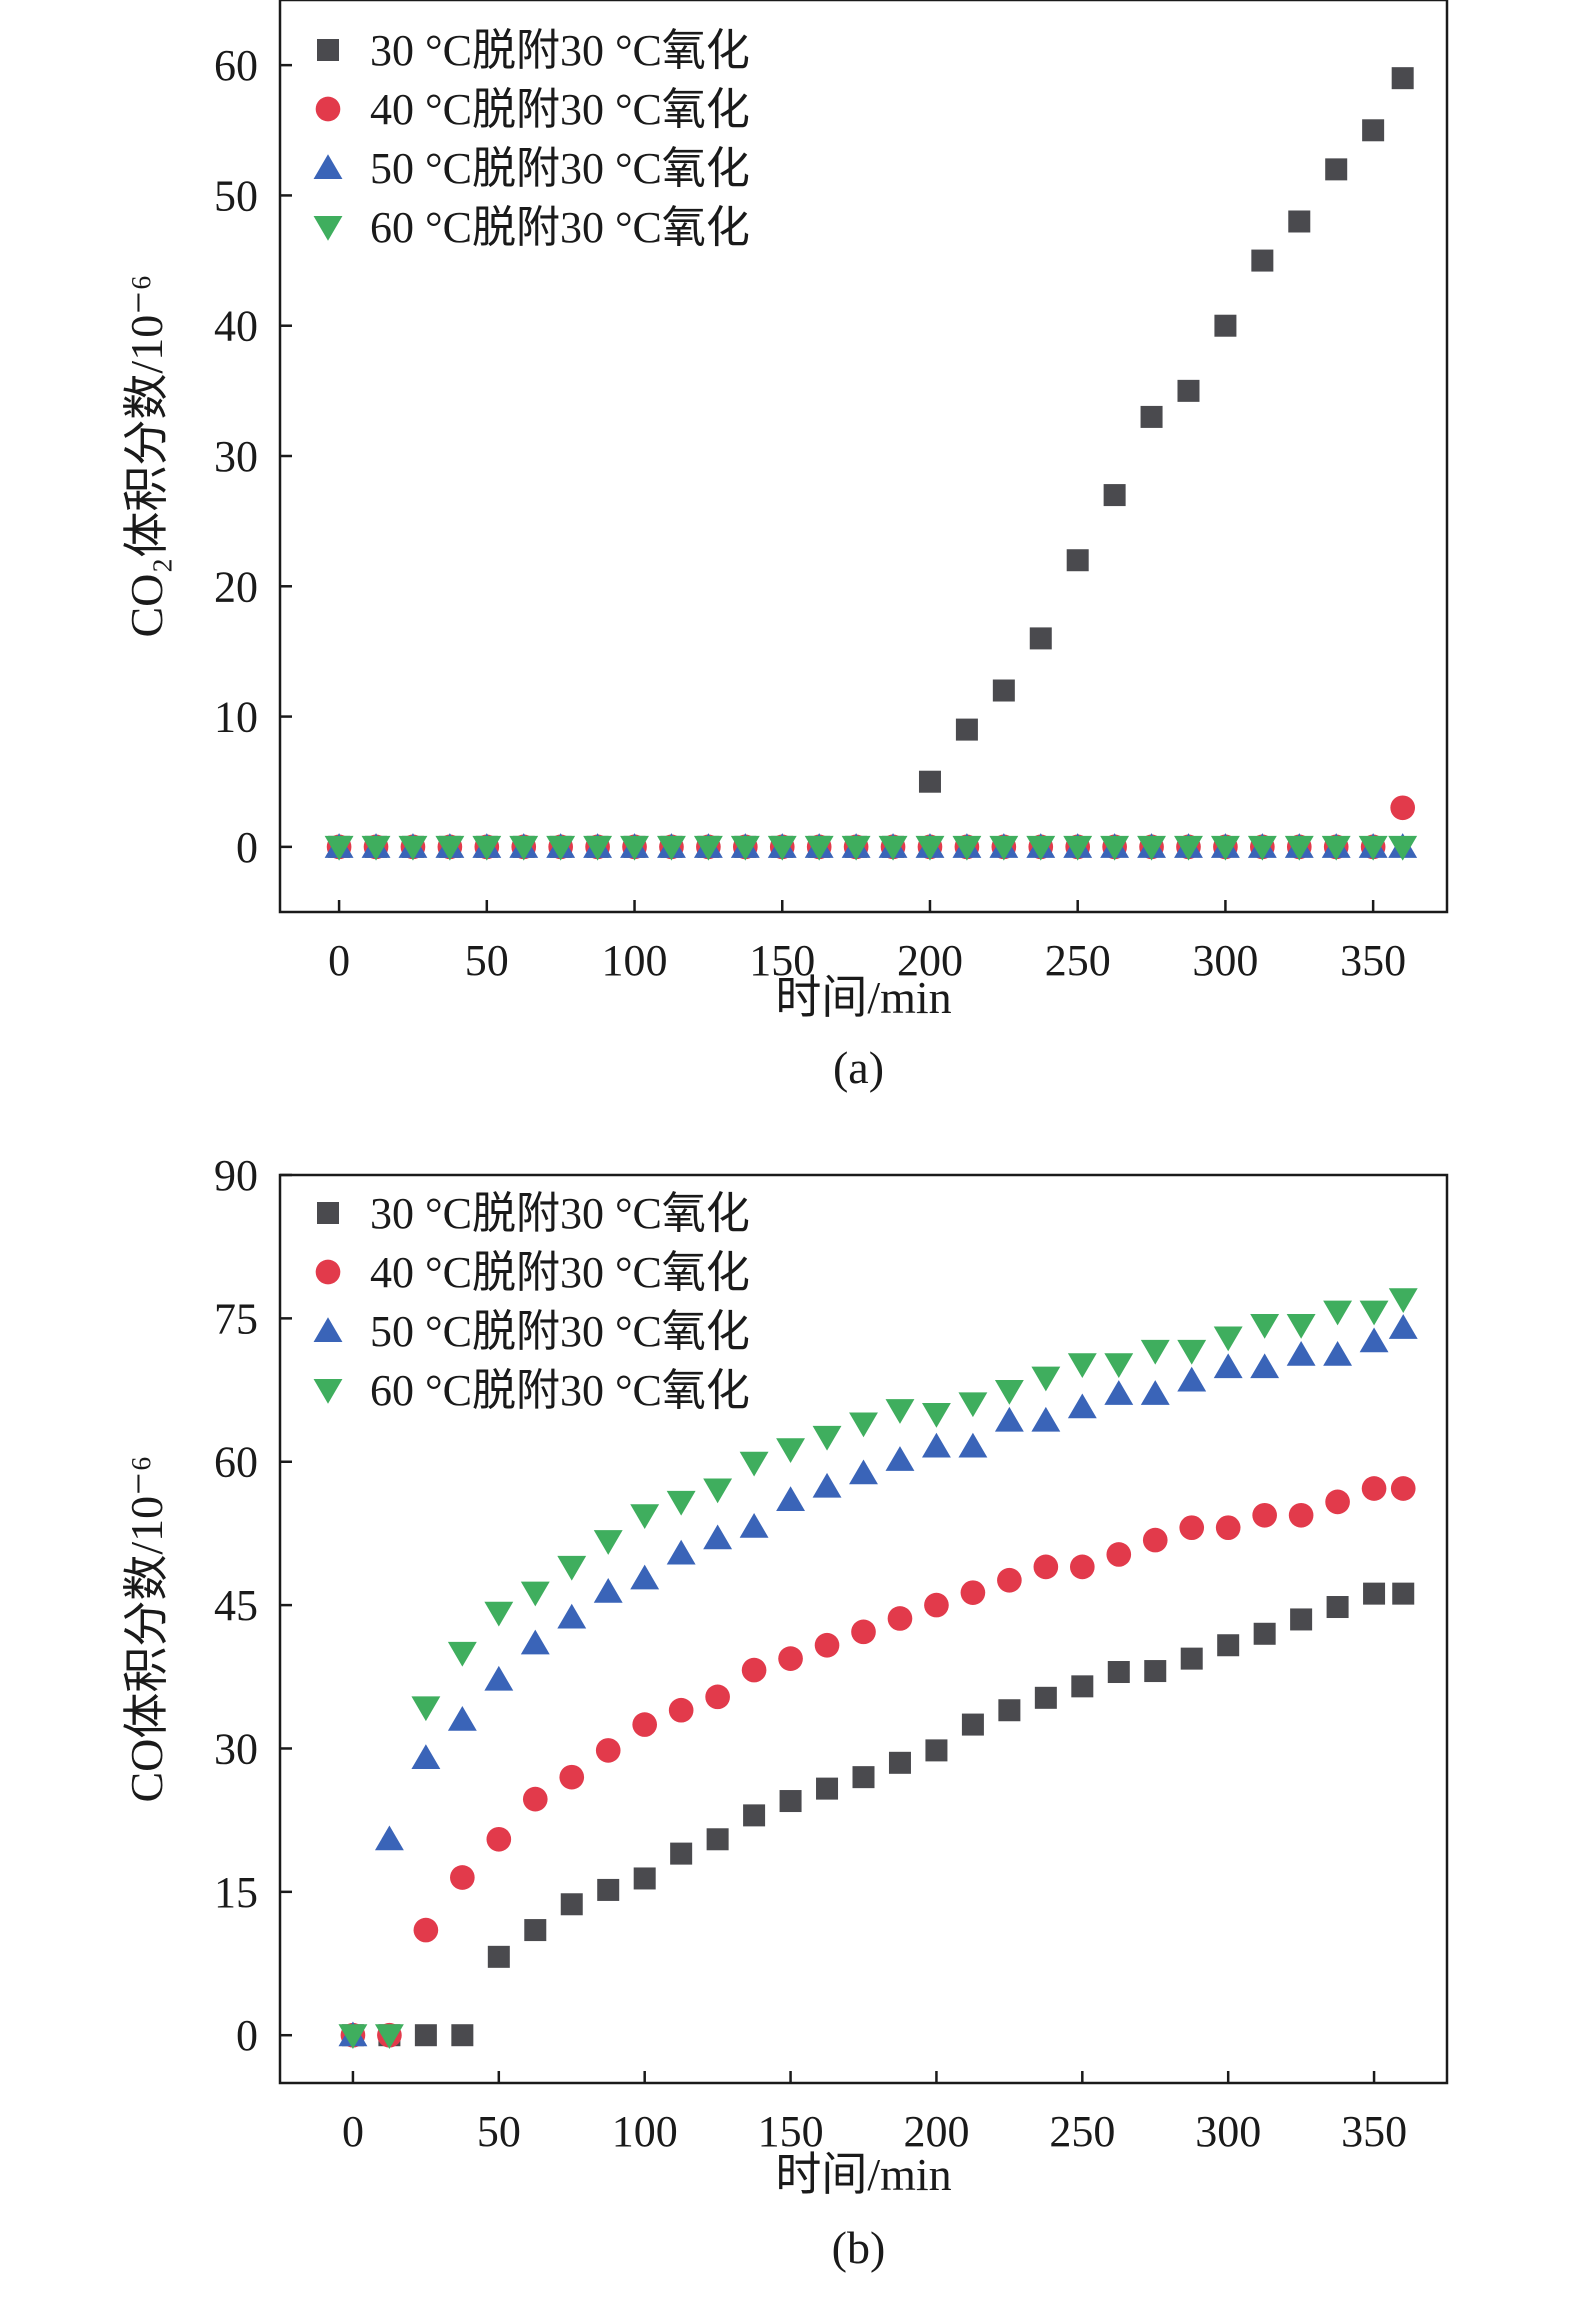 The width and height of the screenshot is (1575, 2306). What do you see at coordinates (560, 1213) in the screenshot?
I see `legend-label: 30 °C脱附30 °C氧化` at bounding box center [560, 1213].